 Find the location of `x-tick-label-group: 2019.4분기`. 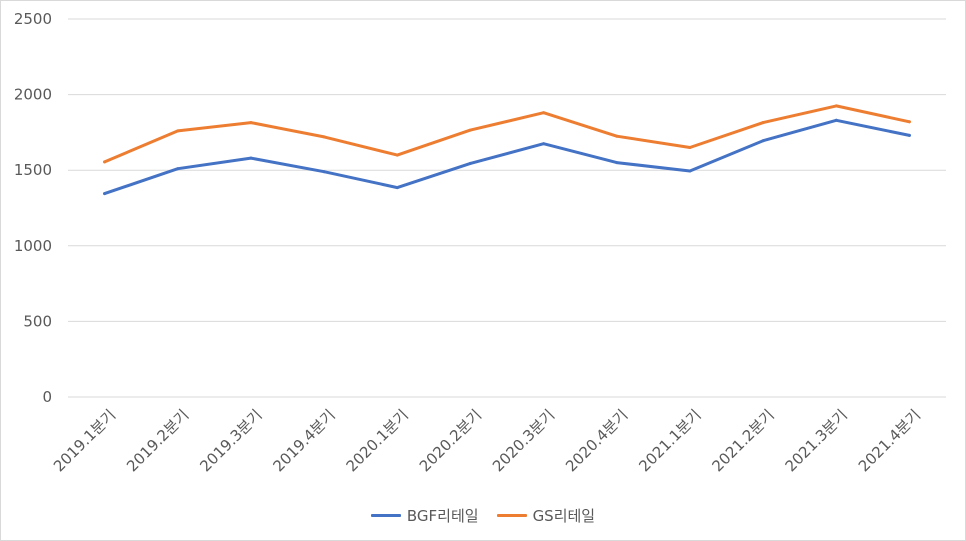

x-tick-label-group: 2019.4분기 is located at coordinates (303, 440).